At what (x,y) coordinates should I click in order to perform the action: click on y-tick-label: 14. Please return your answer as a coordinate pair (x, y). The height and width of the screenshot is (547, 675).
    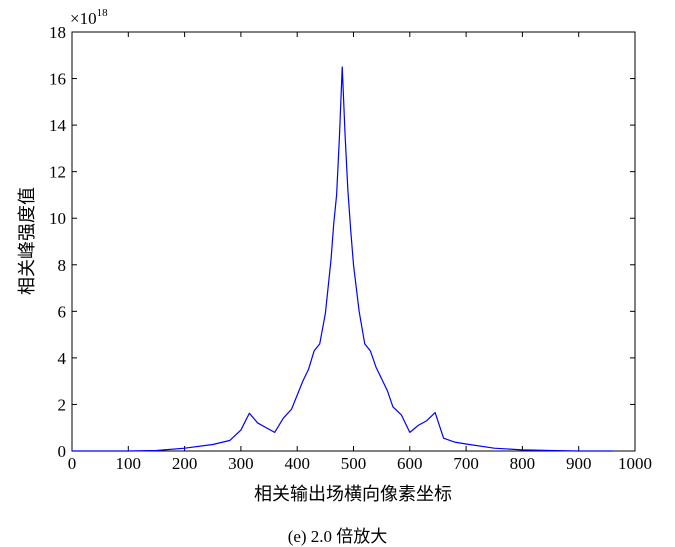
    Looking at the image, I should click on (58, 125).